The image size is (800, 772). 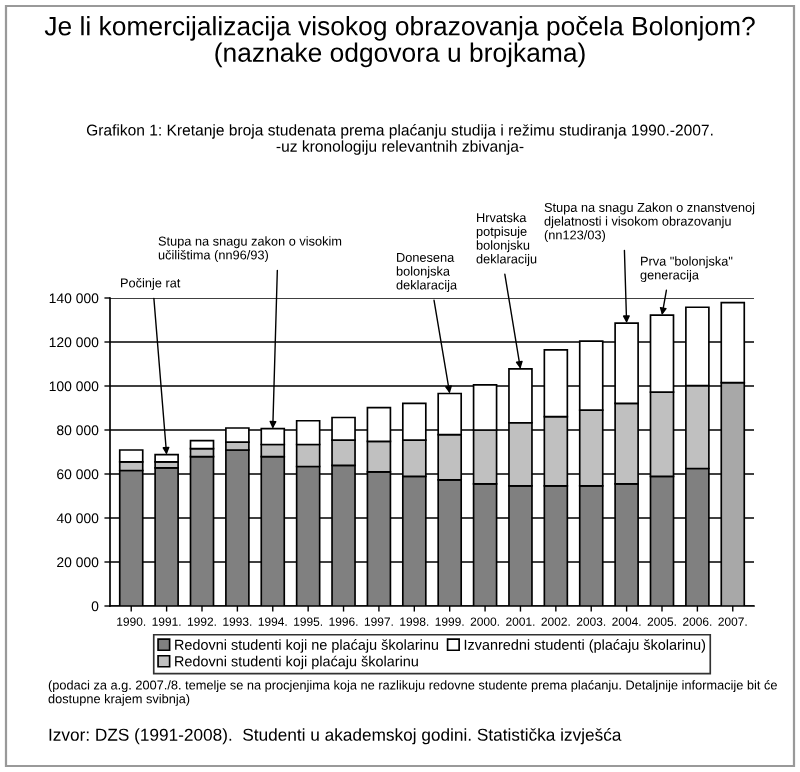 What do you see at coordinates (335, 736) in the screenshot?
I see `text: Izvor: DZS (1991-2008). Studenti u akademskoj godini. Statistička izvješća` at bounding box center [335, 736].